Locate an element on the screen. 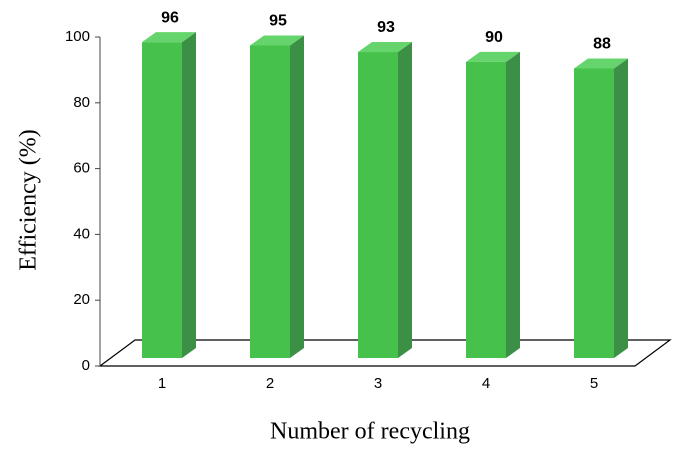 The width and height of the screenshot is (685, 464). value-label: 88 is located at coordinates (602, 44).